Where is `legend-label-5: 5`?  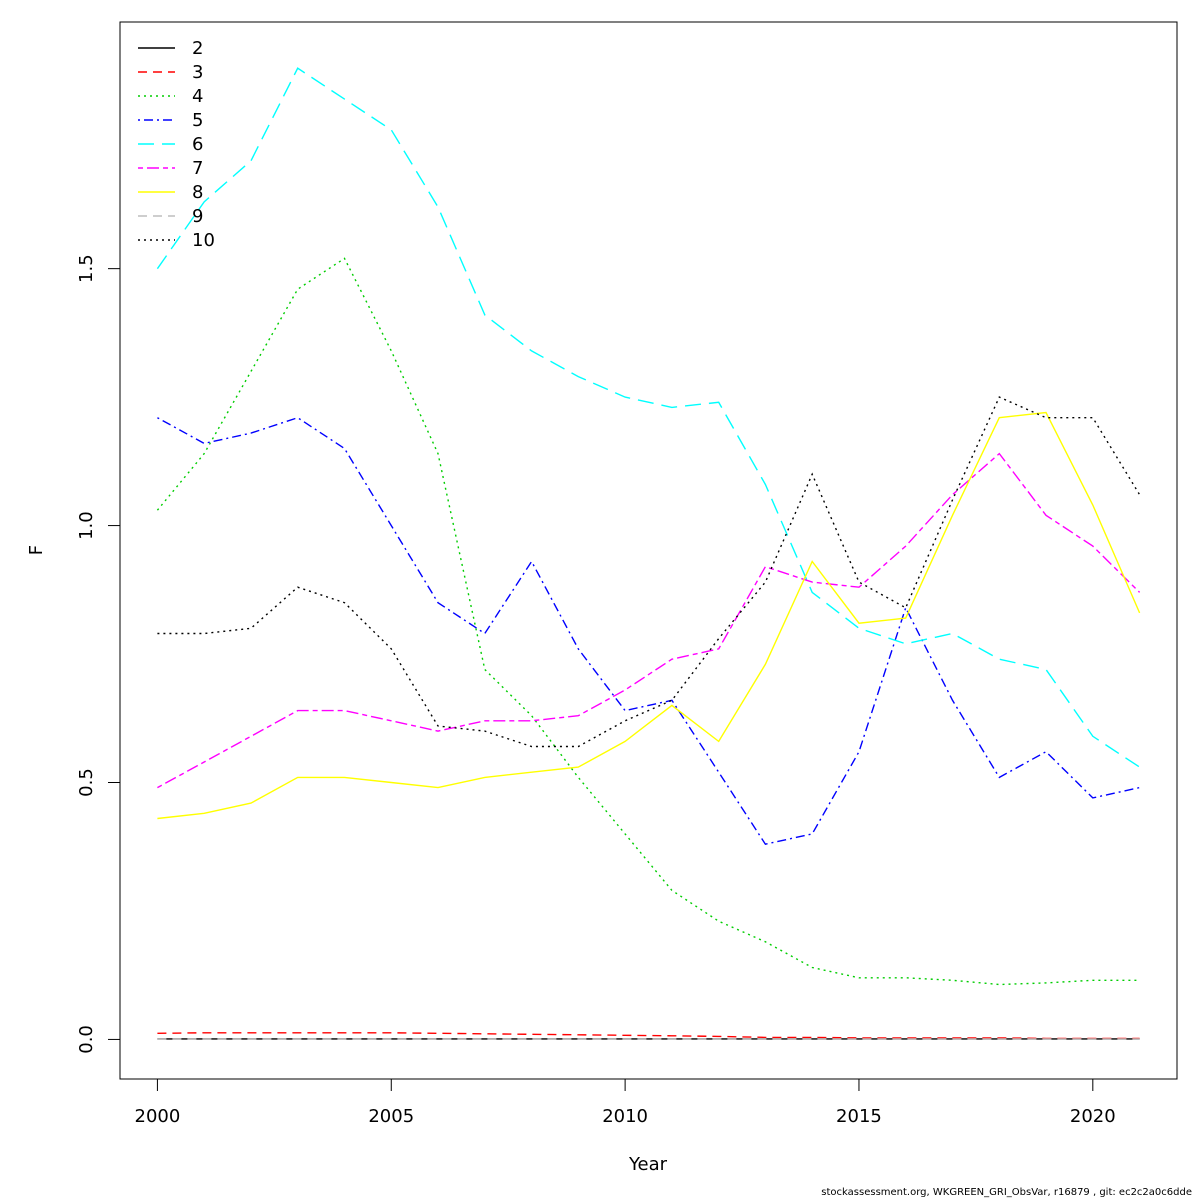 legend-label-5: 5 is located at coordinates (197, 120).